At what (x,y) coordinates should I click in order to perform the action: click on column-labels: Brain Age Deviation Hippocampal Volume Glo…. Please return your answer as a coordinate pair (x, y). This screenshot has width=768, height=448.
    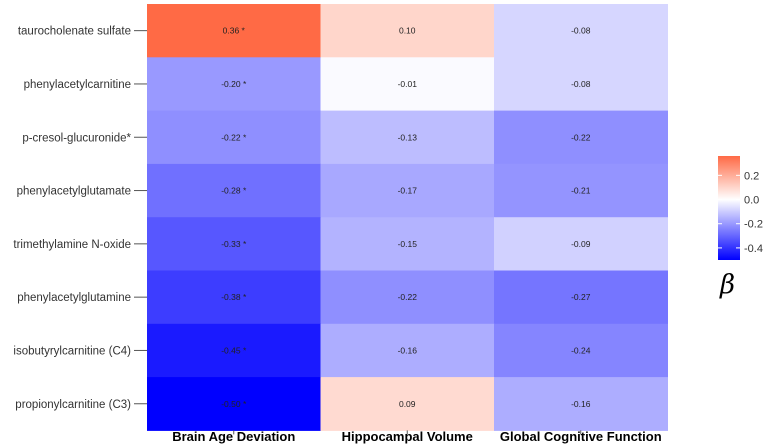
    Looking at the image, I should click on (416, 436).